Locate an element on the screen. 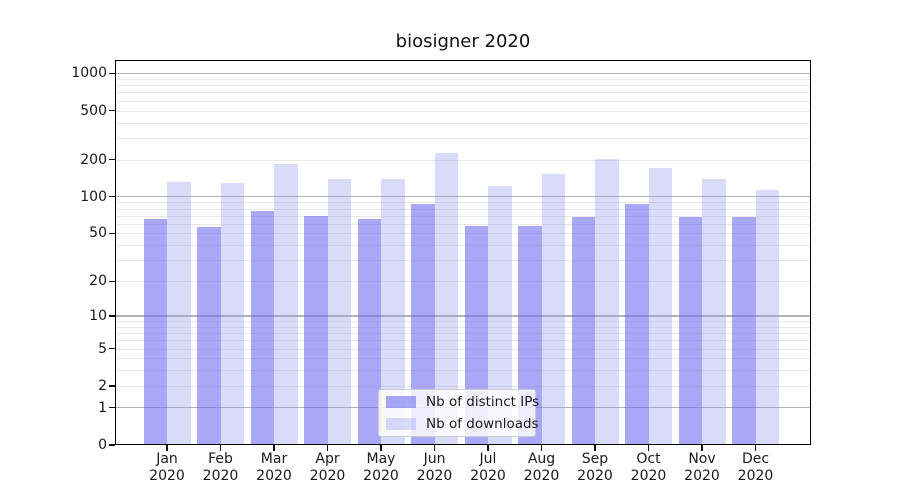 Image resolution: width=900 pixels, height=500 pixels. x-tick-aug is located at coordinates (541, 448).